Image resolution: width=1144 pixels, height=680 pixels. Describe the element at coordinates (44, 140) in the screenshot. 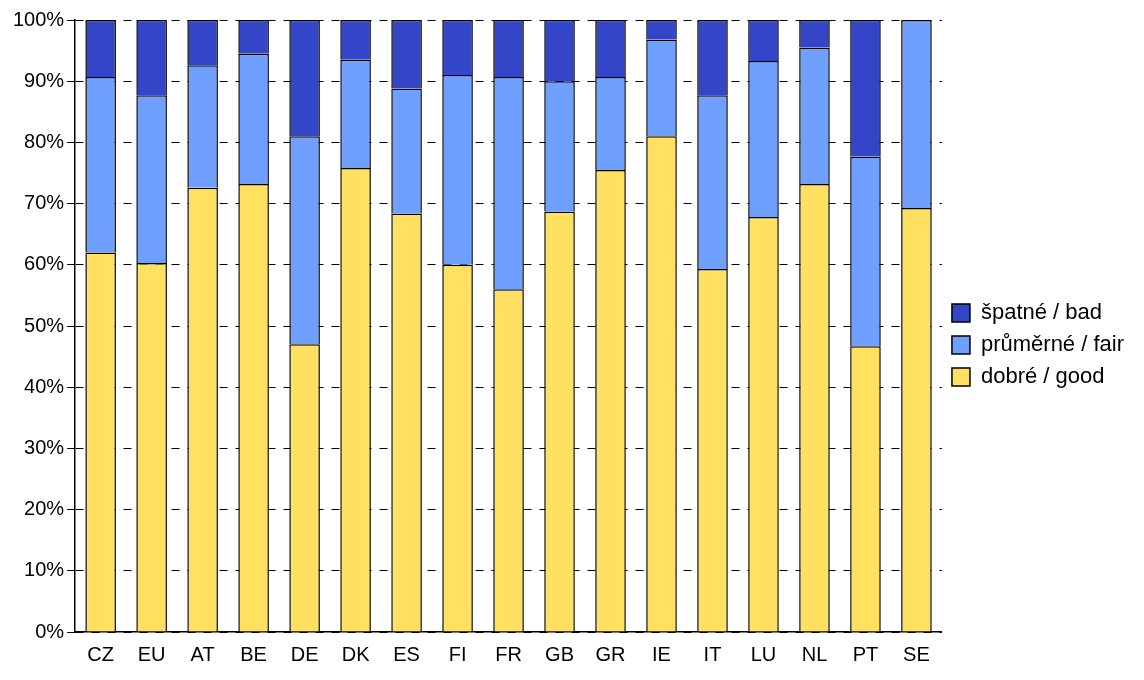

I see `y-tick-label: 80%` at that location.